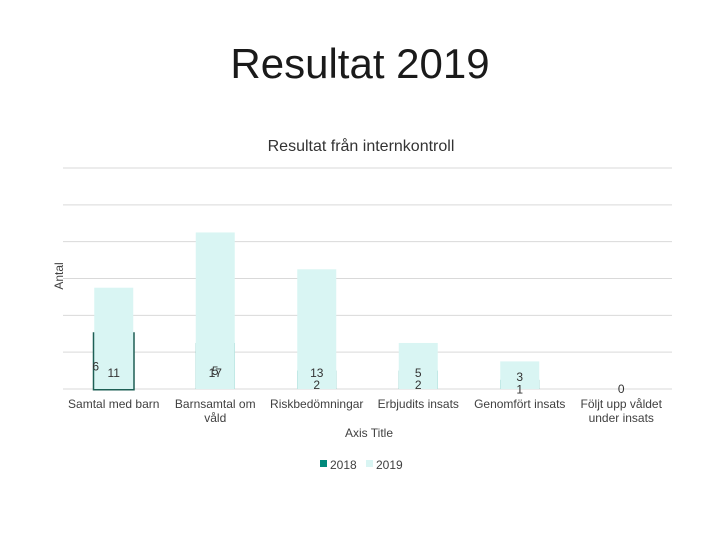 The height and width of the screenshot is (540, 720). I want to click on data-label-2019: 3, so click(519, 377).